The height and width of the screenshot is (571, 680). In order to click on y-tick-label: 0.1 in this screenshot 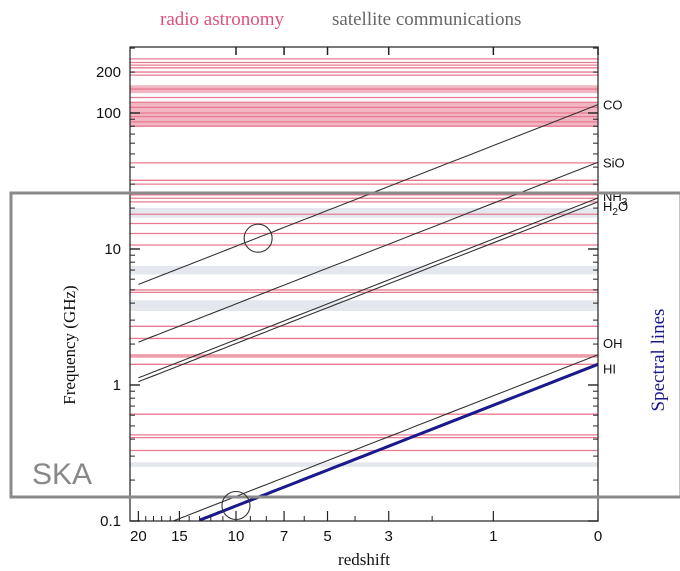, I will do `click(110, 521)`.